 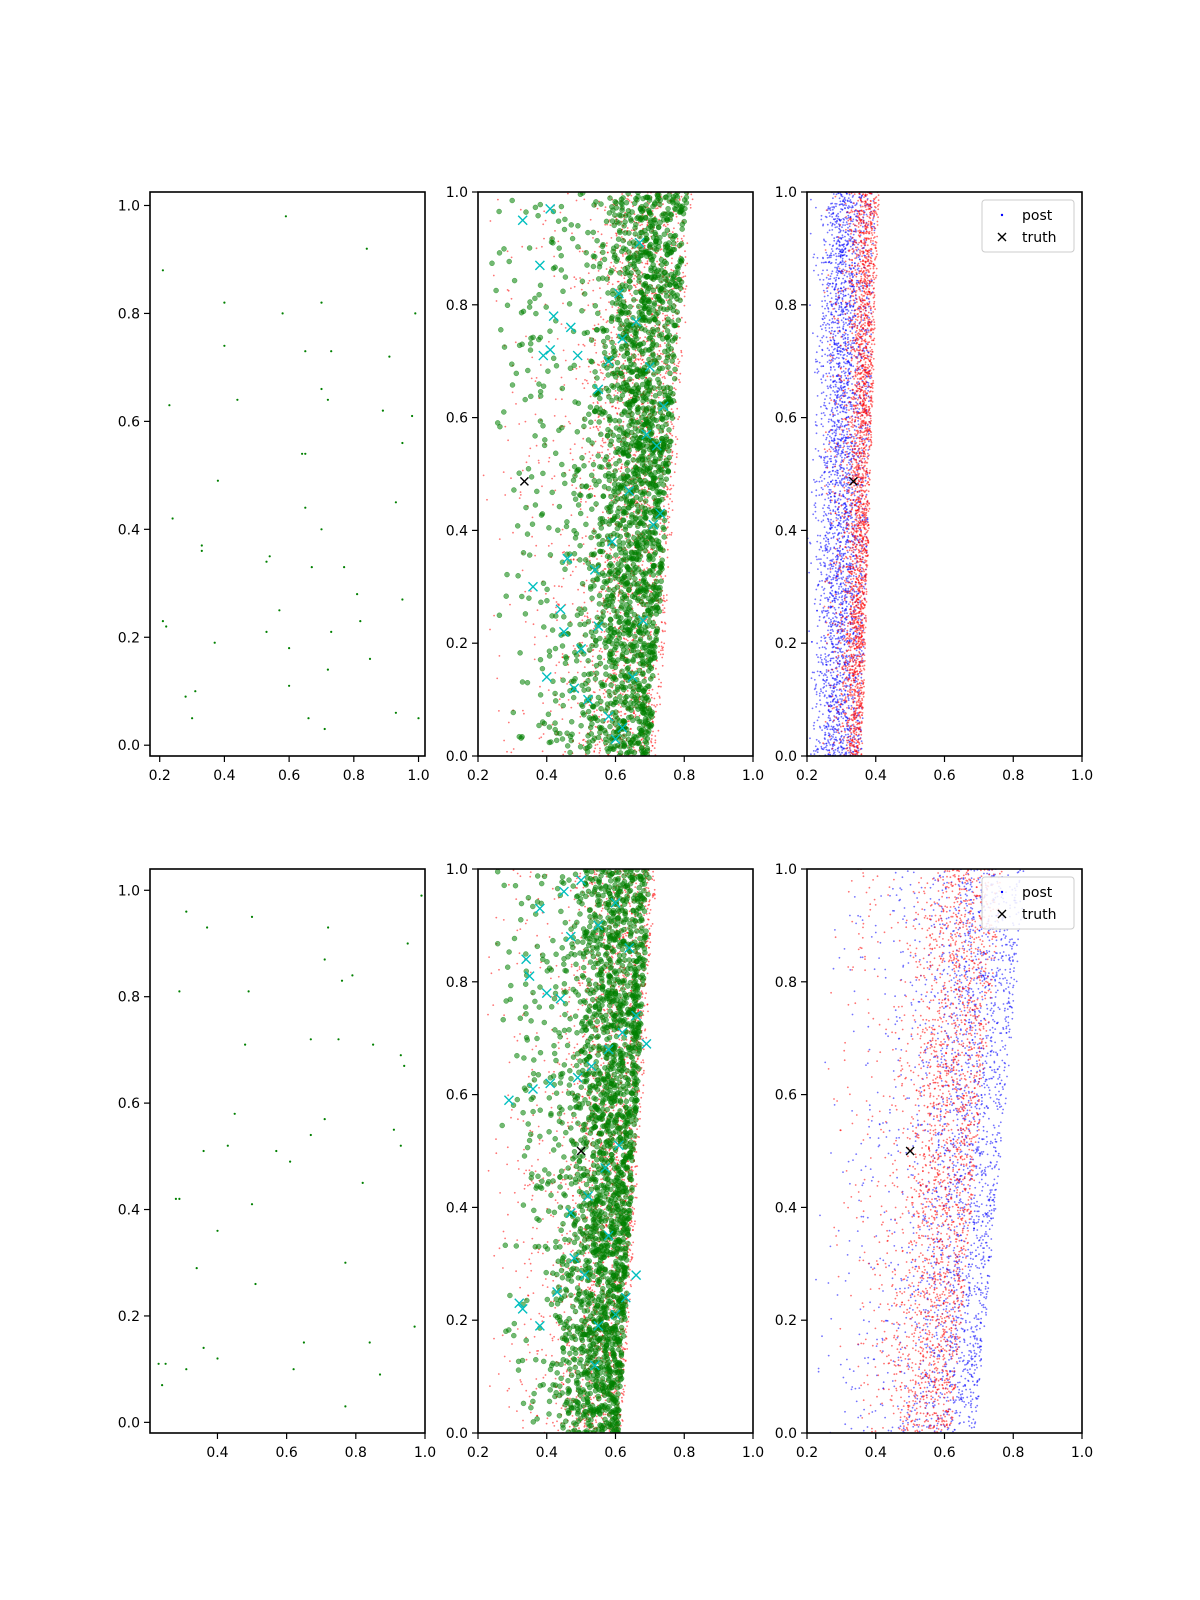 I want to click on y-tick-label: 0.0, so click(x=129, y=746).